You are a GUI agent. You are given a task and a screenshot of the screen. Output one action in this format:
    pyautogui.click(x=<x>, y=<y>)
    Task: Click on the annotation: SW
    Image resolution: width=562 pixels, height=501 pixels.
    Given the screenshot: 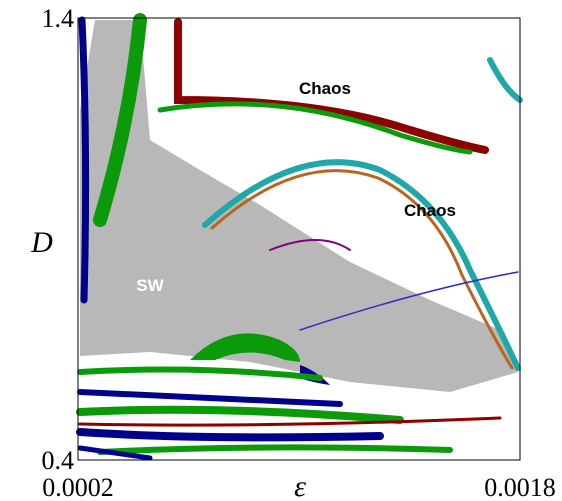 What is the action you would take?
    pyautogui.click(x=150, y=285)
    